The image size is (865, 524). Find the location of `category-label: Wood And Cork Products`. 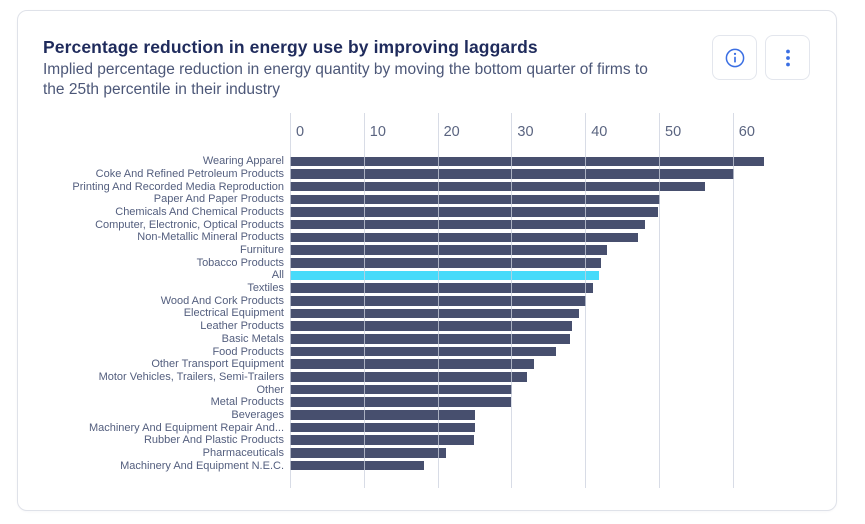

category-label: Wood And Cork Products is located at coordinates (222, 300).